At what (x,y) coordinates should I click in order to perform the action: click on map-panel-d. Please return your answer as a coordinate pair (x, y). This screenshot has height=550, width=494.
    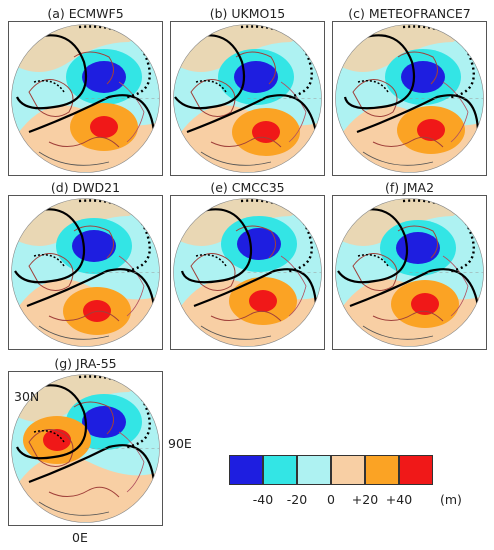
    Looking at the image, I should click on (85, 272).